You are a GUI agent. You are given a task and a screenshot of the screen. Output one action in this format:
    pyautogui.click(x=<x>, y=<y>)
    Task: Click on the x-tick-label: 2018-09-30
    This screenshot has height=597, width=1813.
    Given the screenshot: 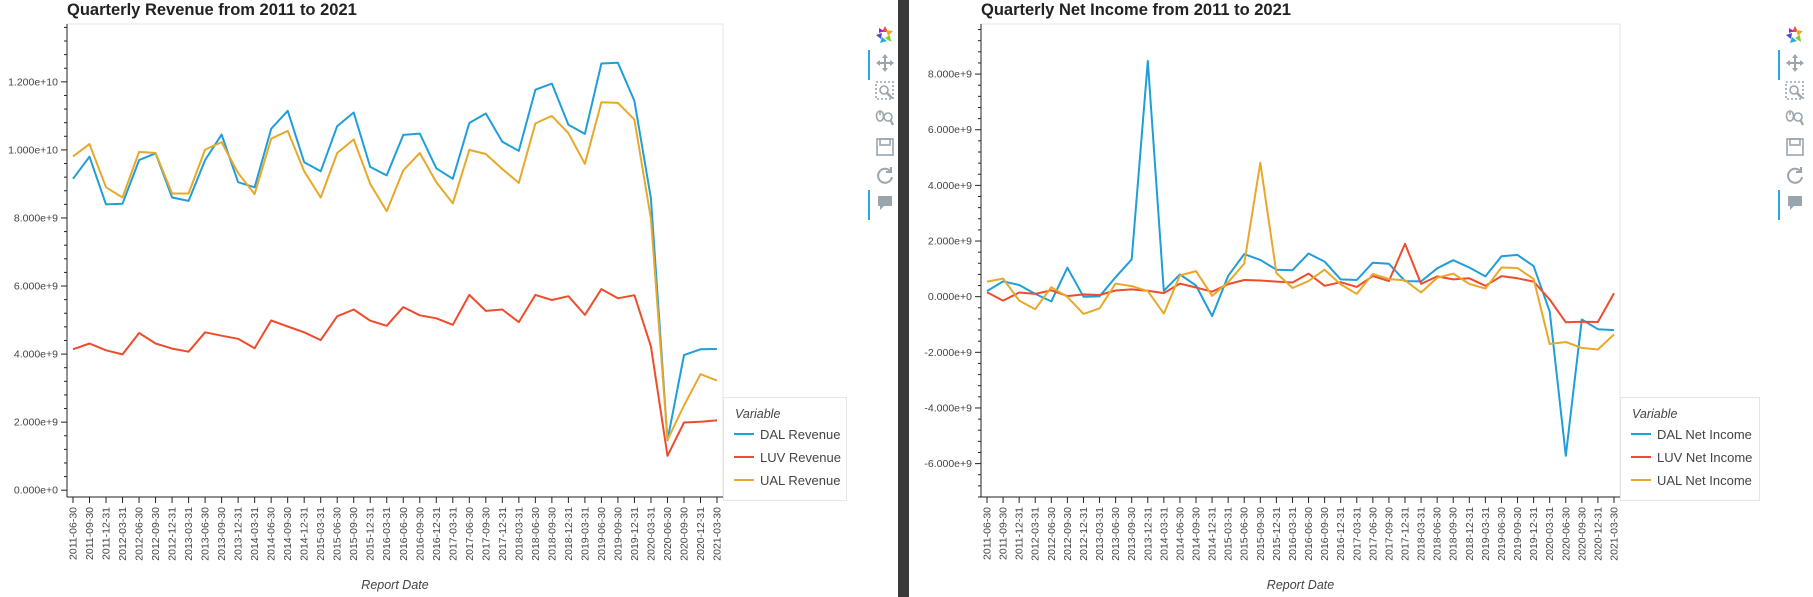 What is the action you would take?
    pyautogui.click(x=1454, y=534)
    